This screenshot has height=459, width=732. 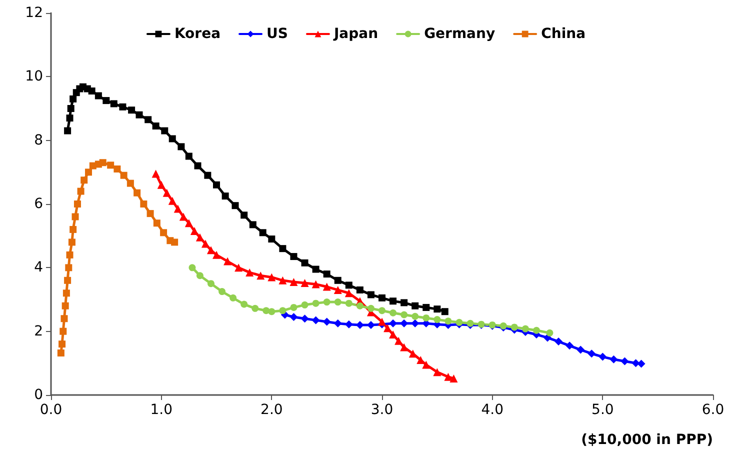 What do you see at coordinates (713, 410) in the screenshot?
I see `x-tick-label: 6.0` at bounding box center [713, 410].